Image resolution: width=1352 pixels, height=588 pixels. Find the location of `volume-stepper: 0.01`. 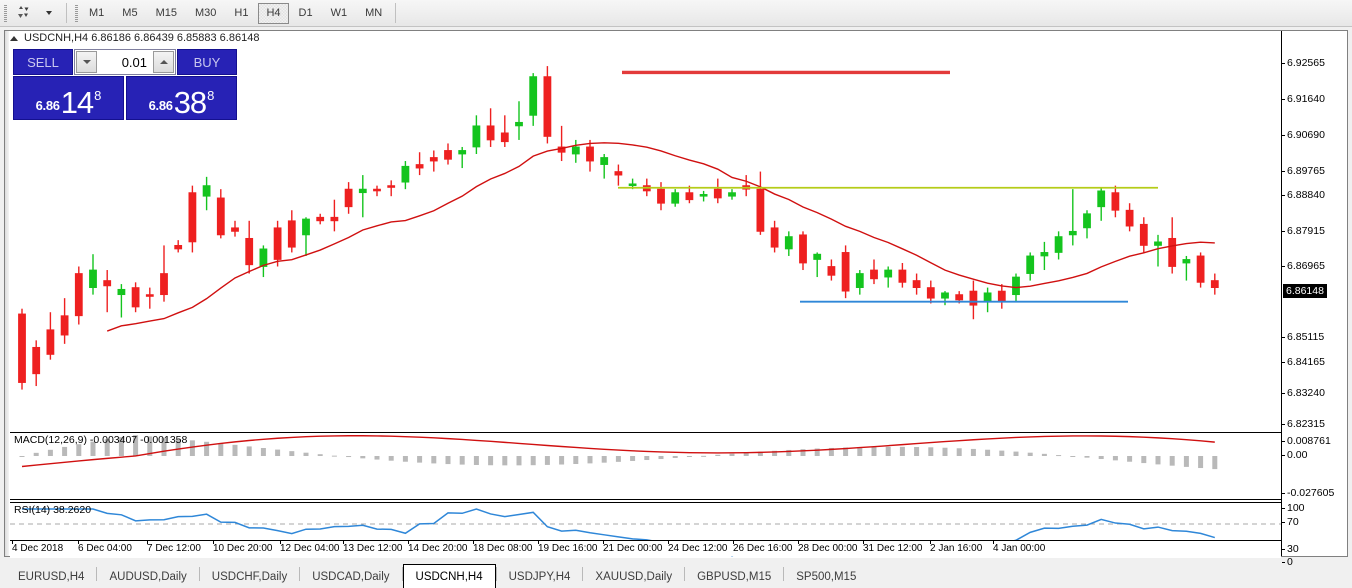

volume-stepper: 0.01 is located at coordinates (125, 62).